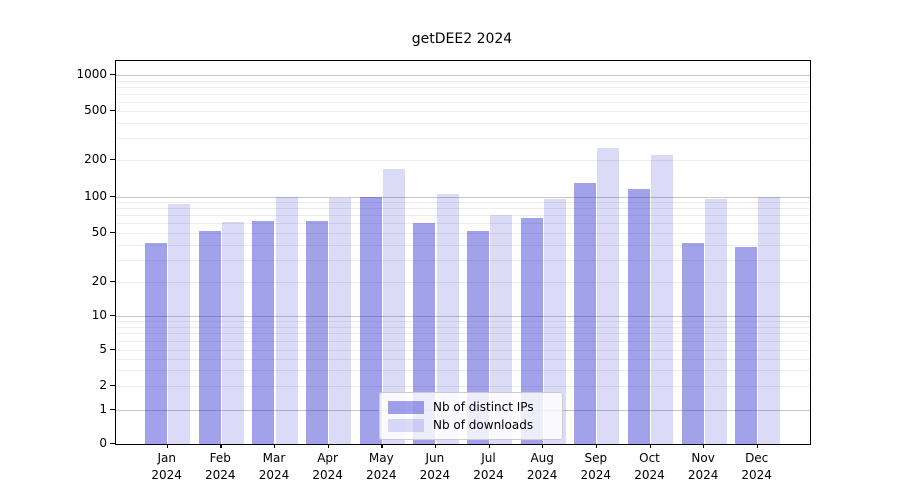 The width and height of the screenshot is (900, 500). I want to click on legend-row-distinct-ips: Nb of distinct IPs, so click(471, 407).